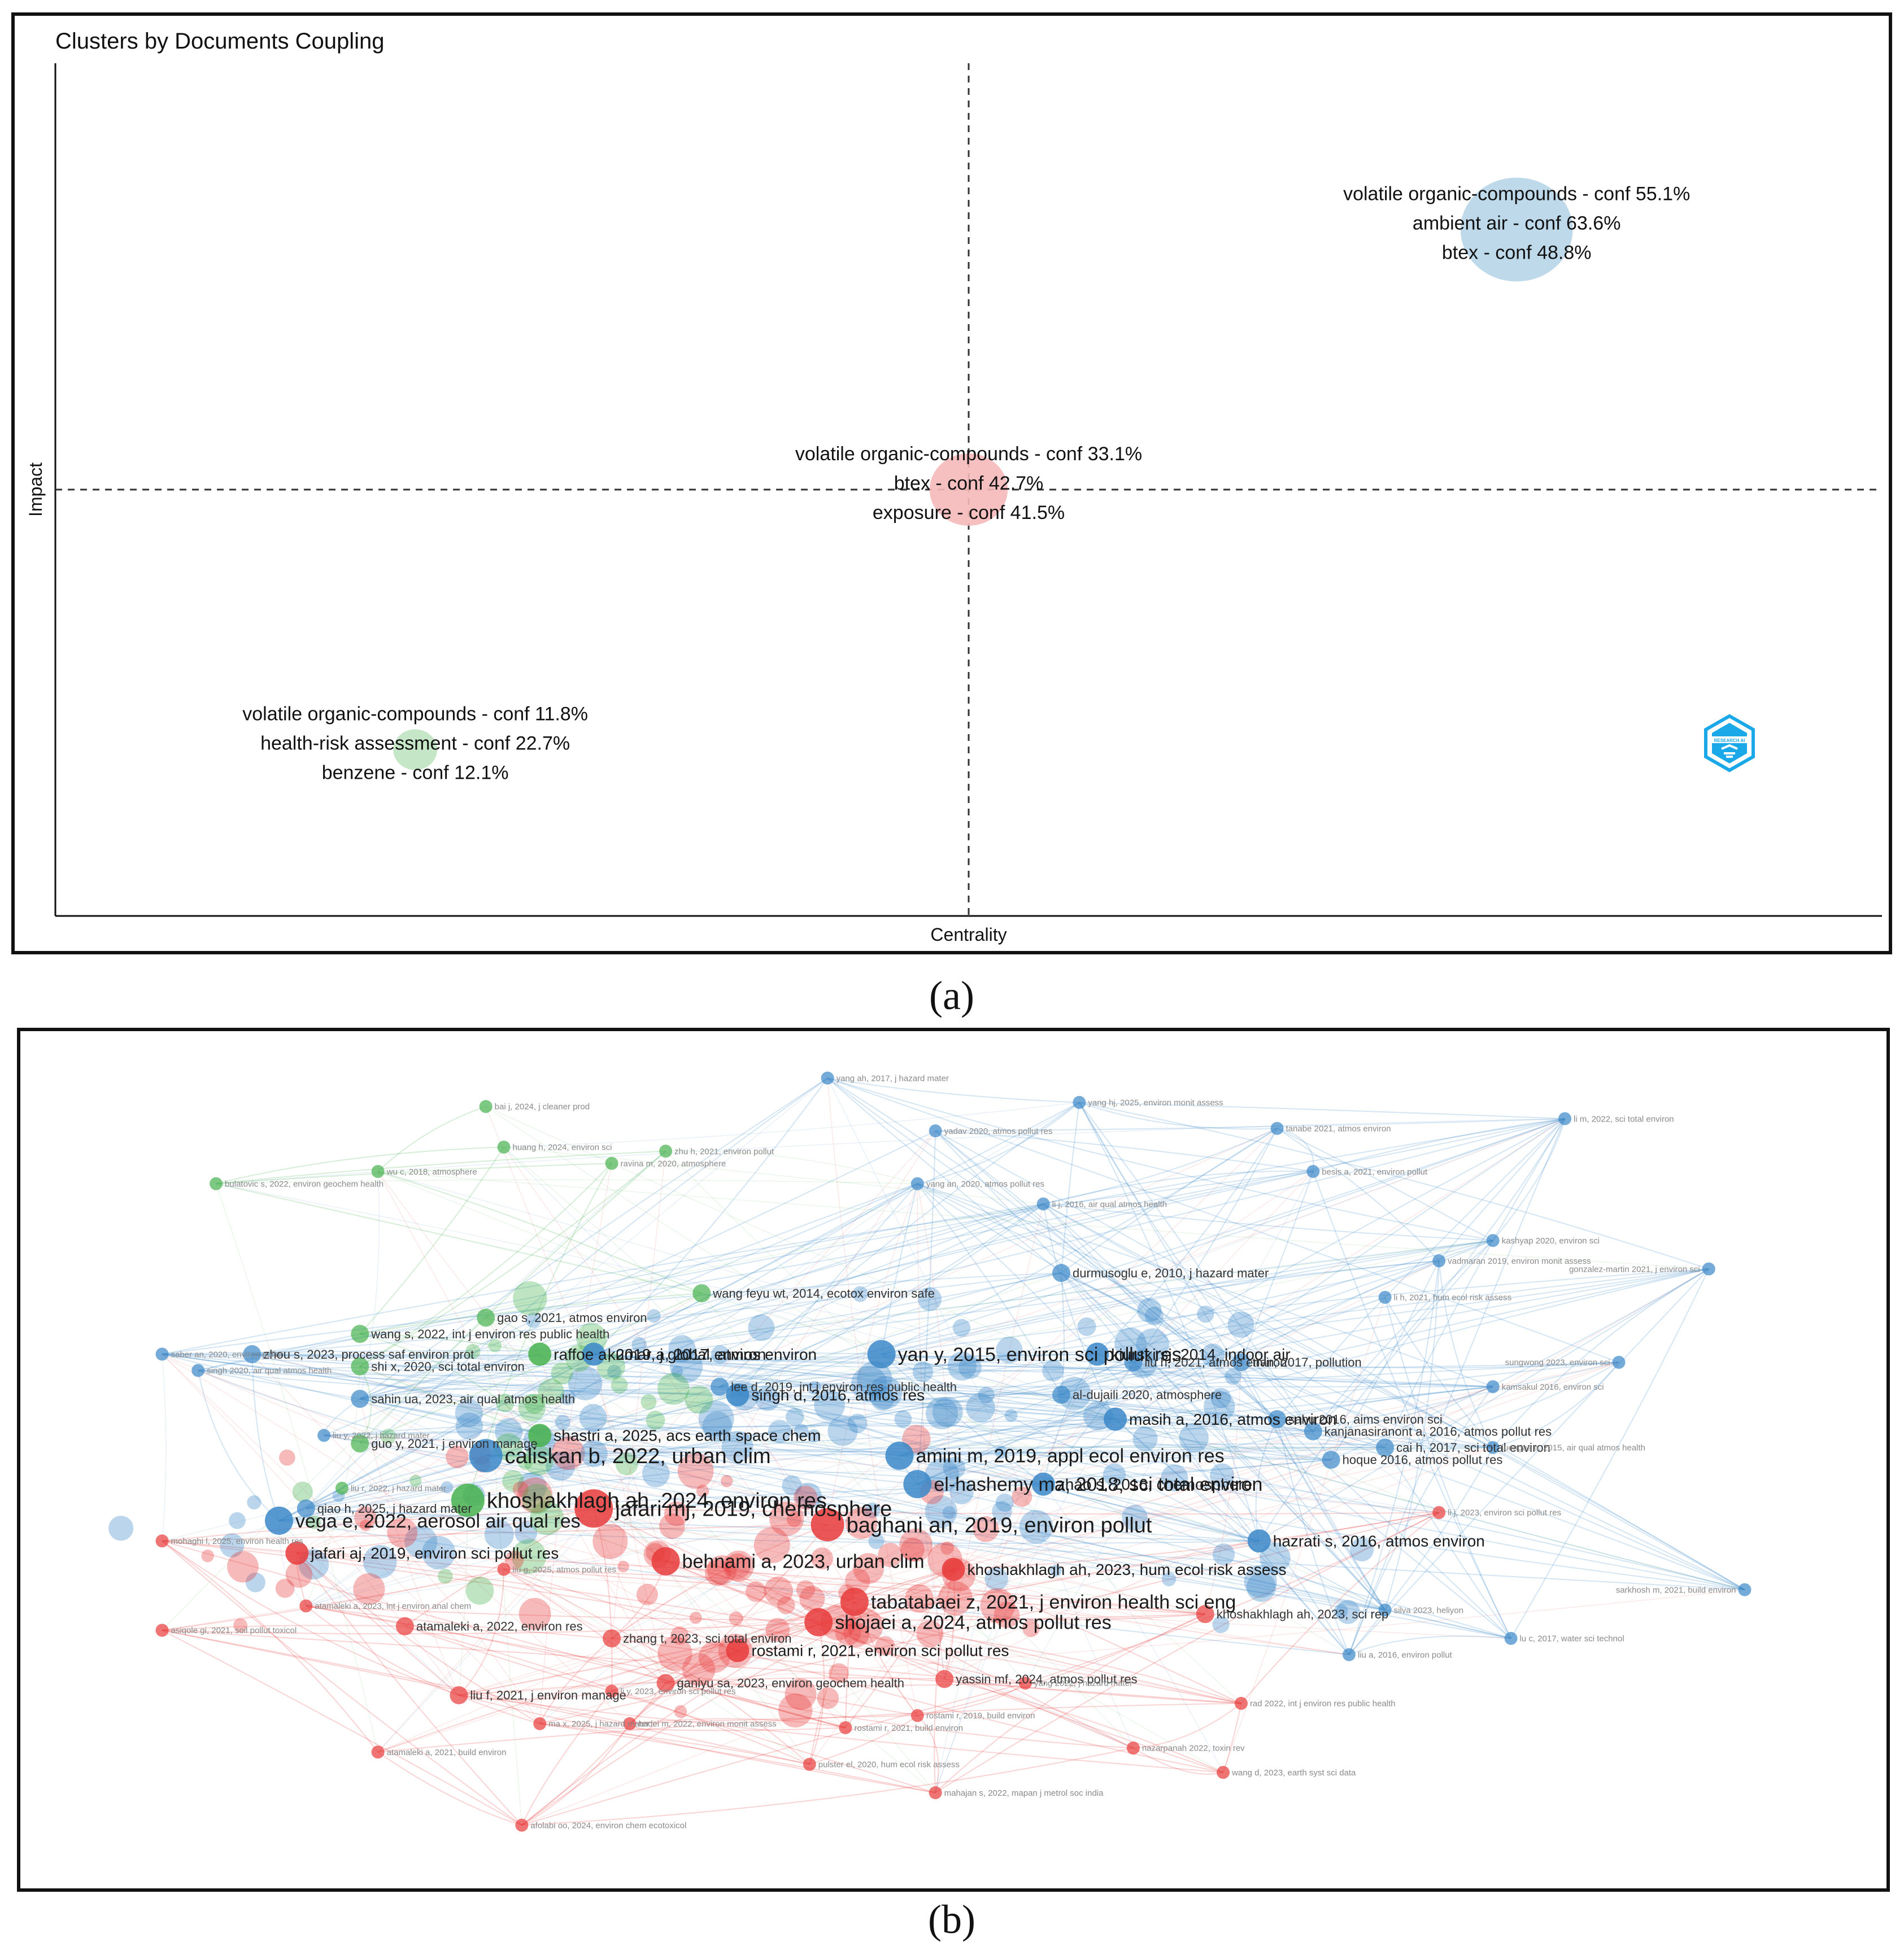 Image resolution: width=1904 pixels, height=1955 pixels. What do you see at coordinates (1634, 1269) in the screenshot?
I see `node-label: gonzalez-martin 2021, j environ sci` at bounding box center [1634, 1269].